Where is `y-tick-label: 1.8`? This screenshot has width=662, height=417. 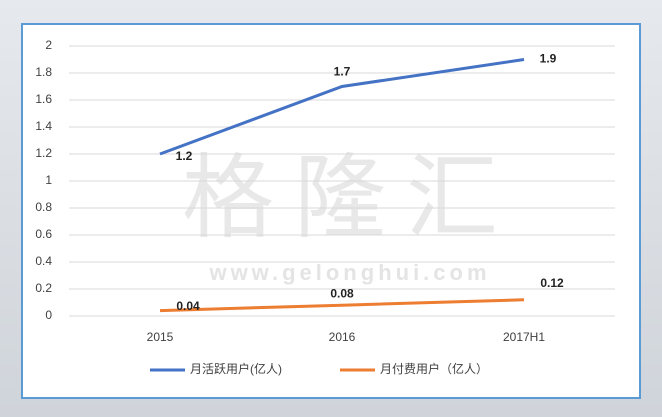
y-tick-label: 1.8 is located at coordinates (43, 72).